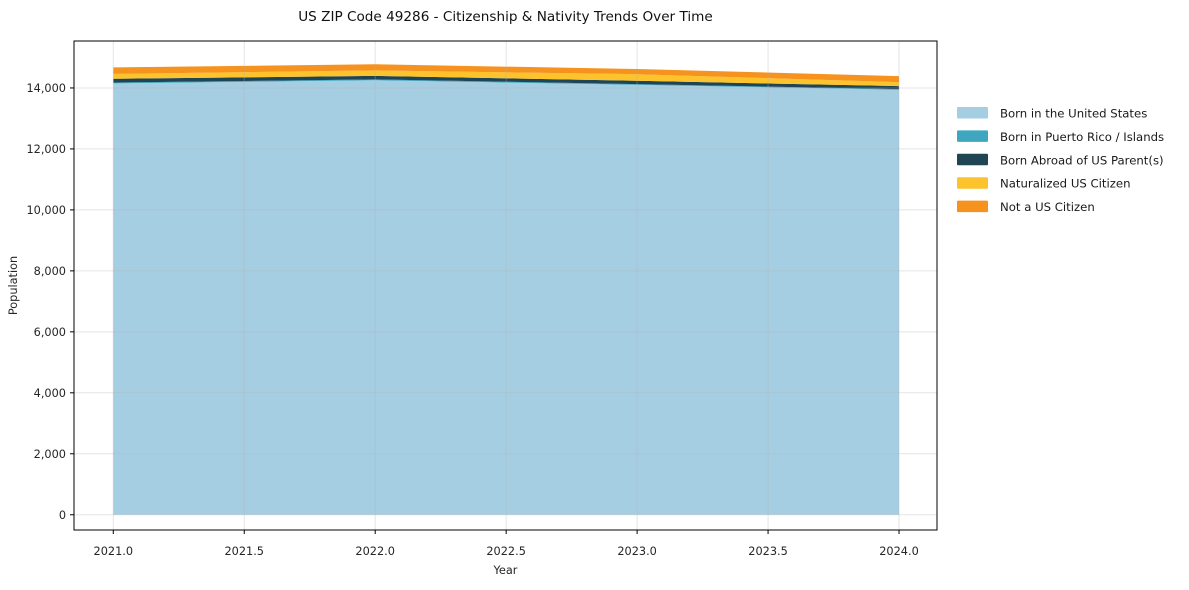 The width and height of the screenshot is (1189, 590). I want to click on legend-label-born-abroad-of-us-parent-s: Born Abroad of US Parent(s), so click(1082, 160).